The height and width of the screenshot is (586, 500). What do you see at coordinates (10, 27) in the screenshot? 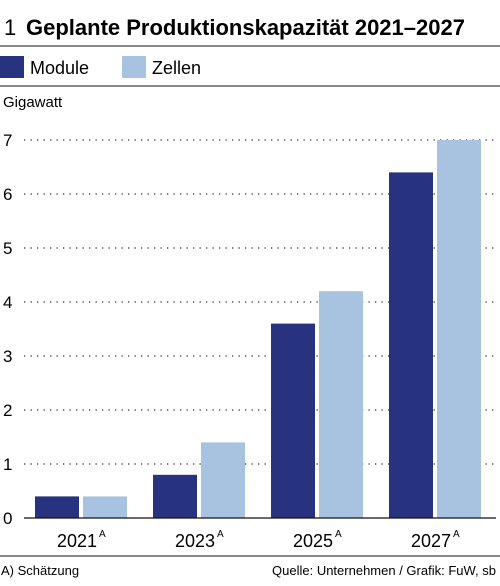
I see `chart-number: 1` at bounding box center [10, 27].